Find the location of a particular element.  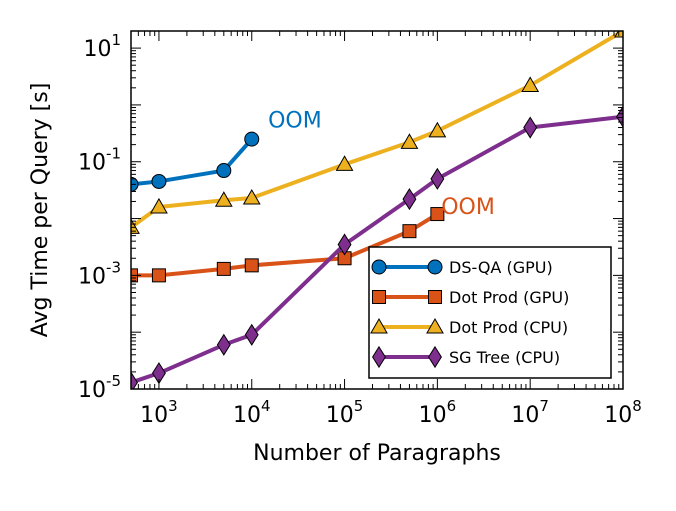

legend-label: Dot Prod (GPU) is located at coordinates (509, 297).